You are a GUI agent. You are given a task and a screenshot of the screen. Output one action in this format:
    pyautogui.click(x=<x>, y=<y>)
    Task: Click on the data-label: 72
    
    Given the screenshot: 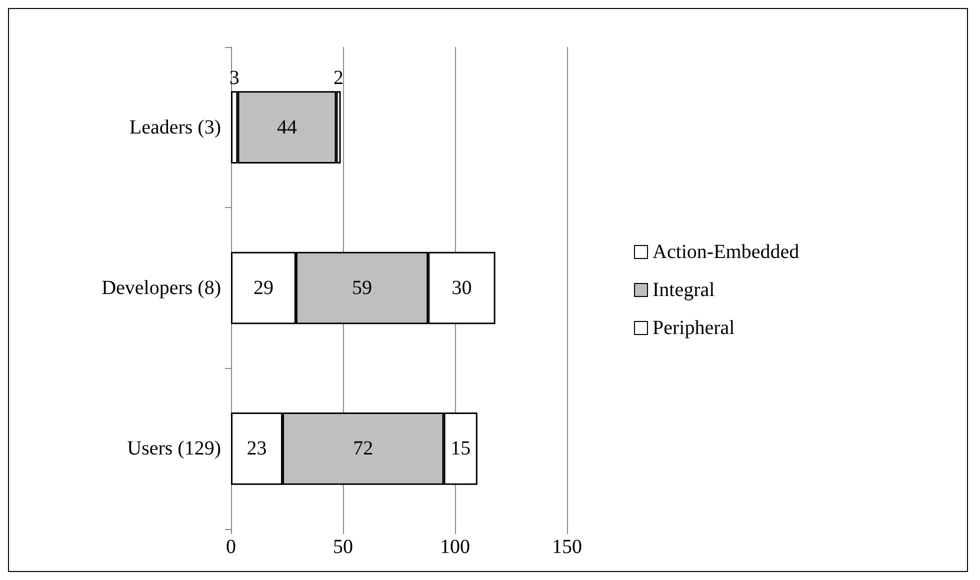 What is the action you would take?
    pyautogui.click(x=363, y=449)
    